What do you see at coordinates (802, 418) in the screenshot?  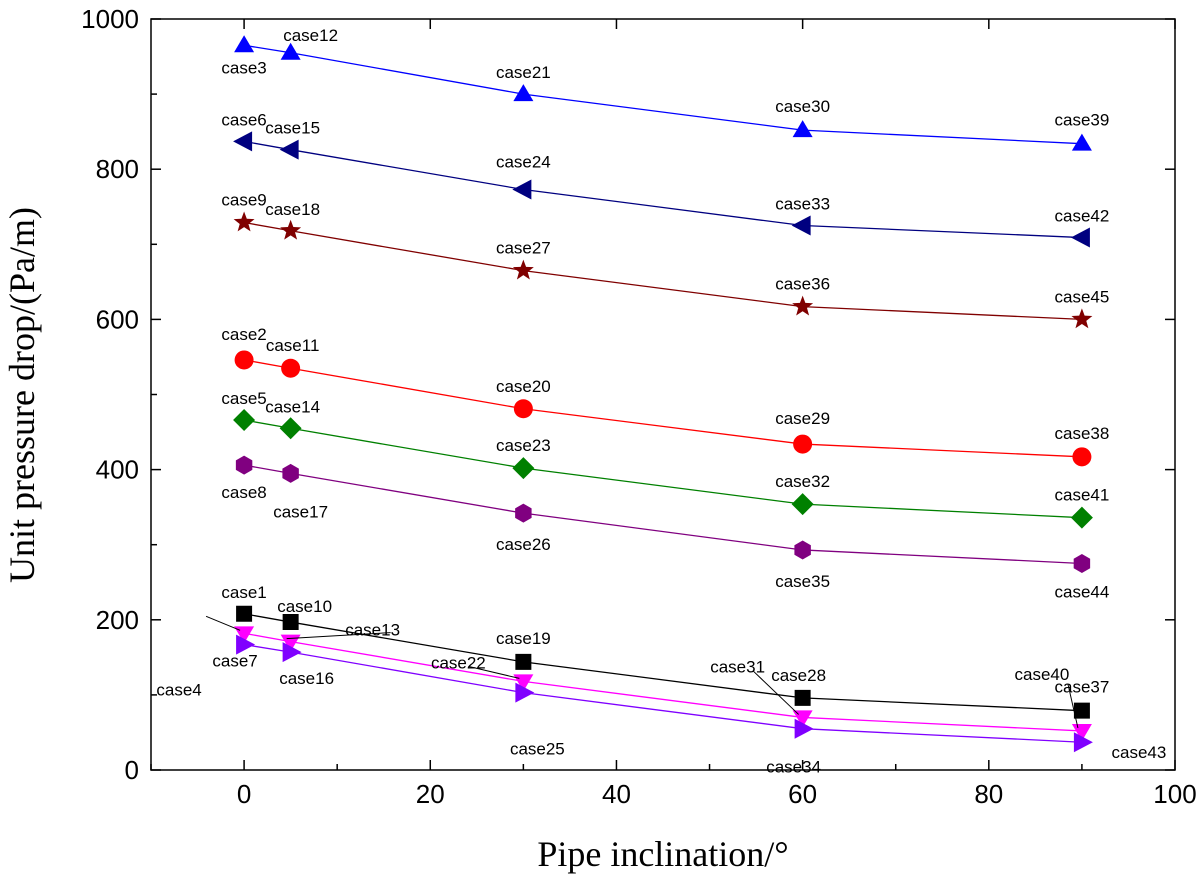 I see `data-label: case29` at bounding box center [802, 418].